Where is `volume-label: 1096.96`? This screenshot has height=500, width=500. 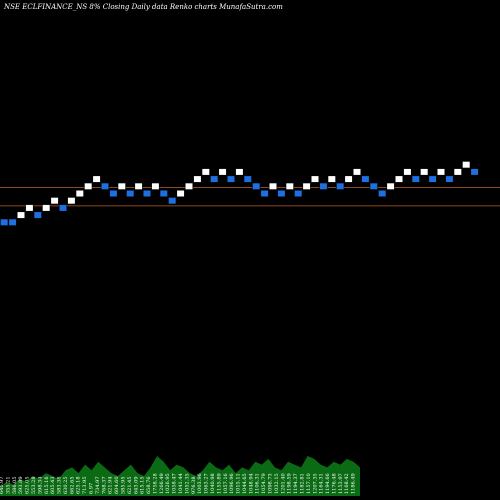 volume-label: 1096.96 is located at coordinates (232, 483).